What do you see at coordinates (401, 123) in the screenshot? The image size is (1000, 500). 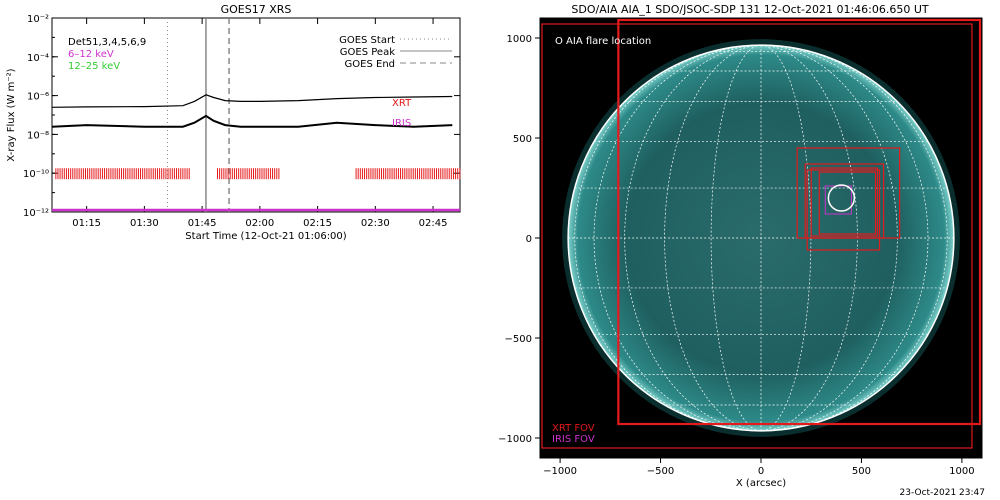 I see `goes-annotation-iris: IRIS` at bounding box center [401, 123].